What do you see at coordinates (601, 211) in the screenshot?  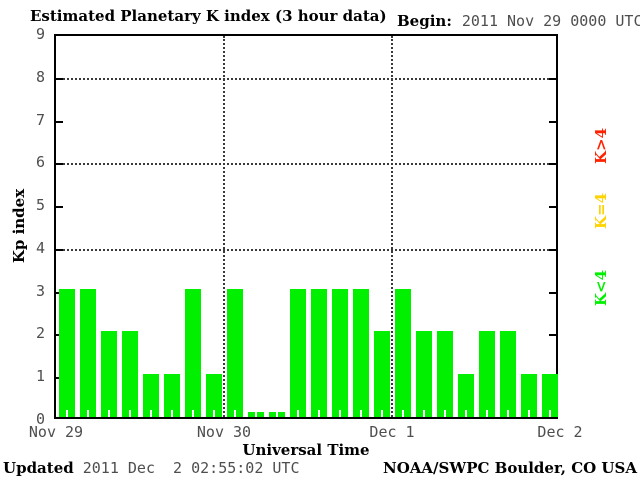 I see `legend-item: K=4` at bounding box center [601, 211].